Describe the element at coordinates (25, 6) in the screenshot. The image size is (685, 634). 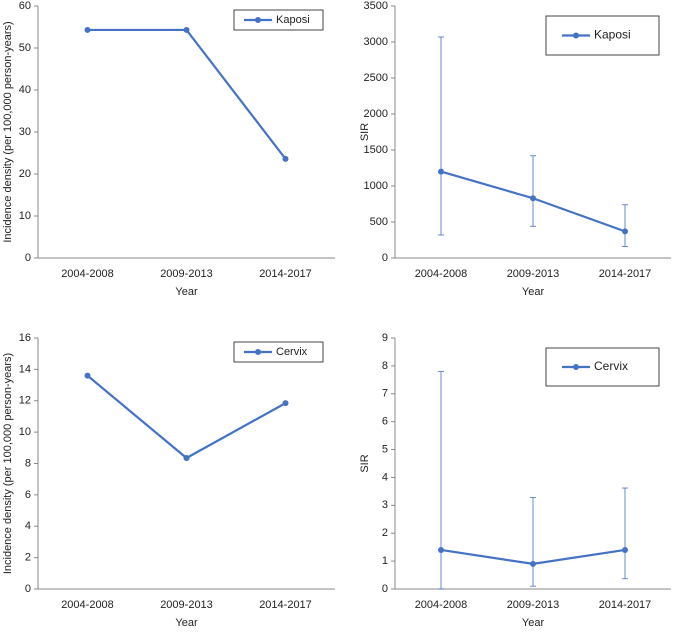
I see `y-tick-label: 60` at that location.